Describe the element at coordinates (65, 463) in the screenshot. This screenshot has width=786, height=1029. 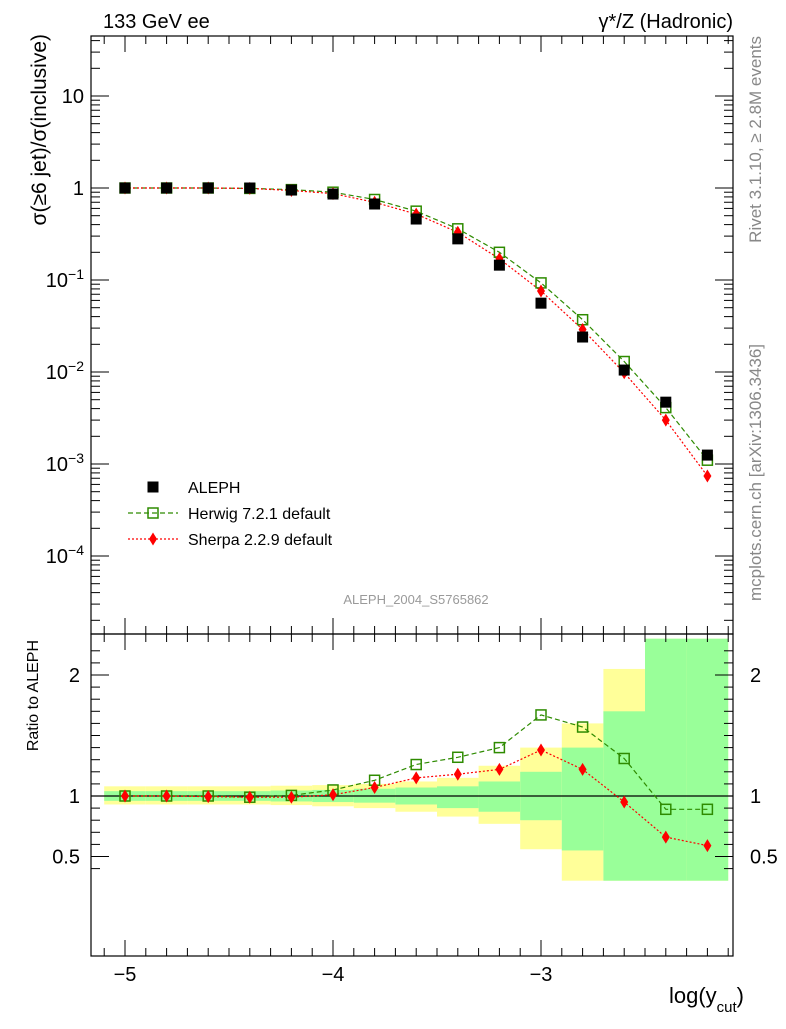
I see `y-tick-label: 10⁻³` at that location.